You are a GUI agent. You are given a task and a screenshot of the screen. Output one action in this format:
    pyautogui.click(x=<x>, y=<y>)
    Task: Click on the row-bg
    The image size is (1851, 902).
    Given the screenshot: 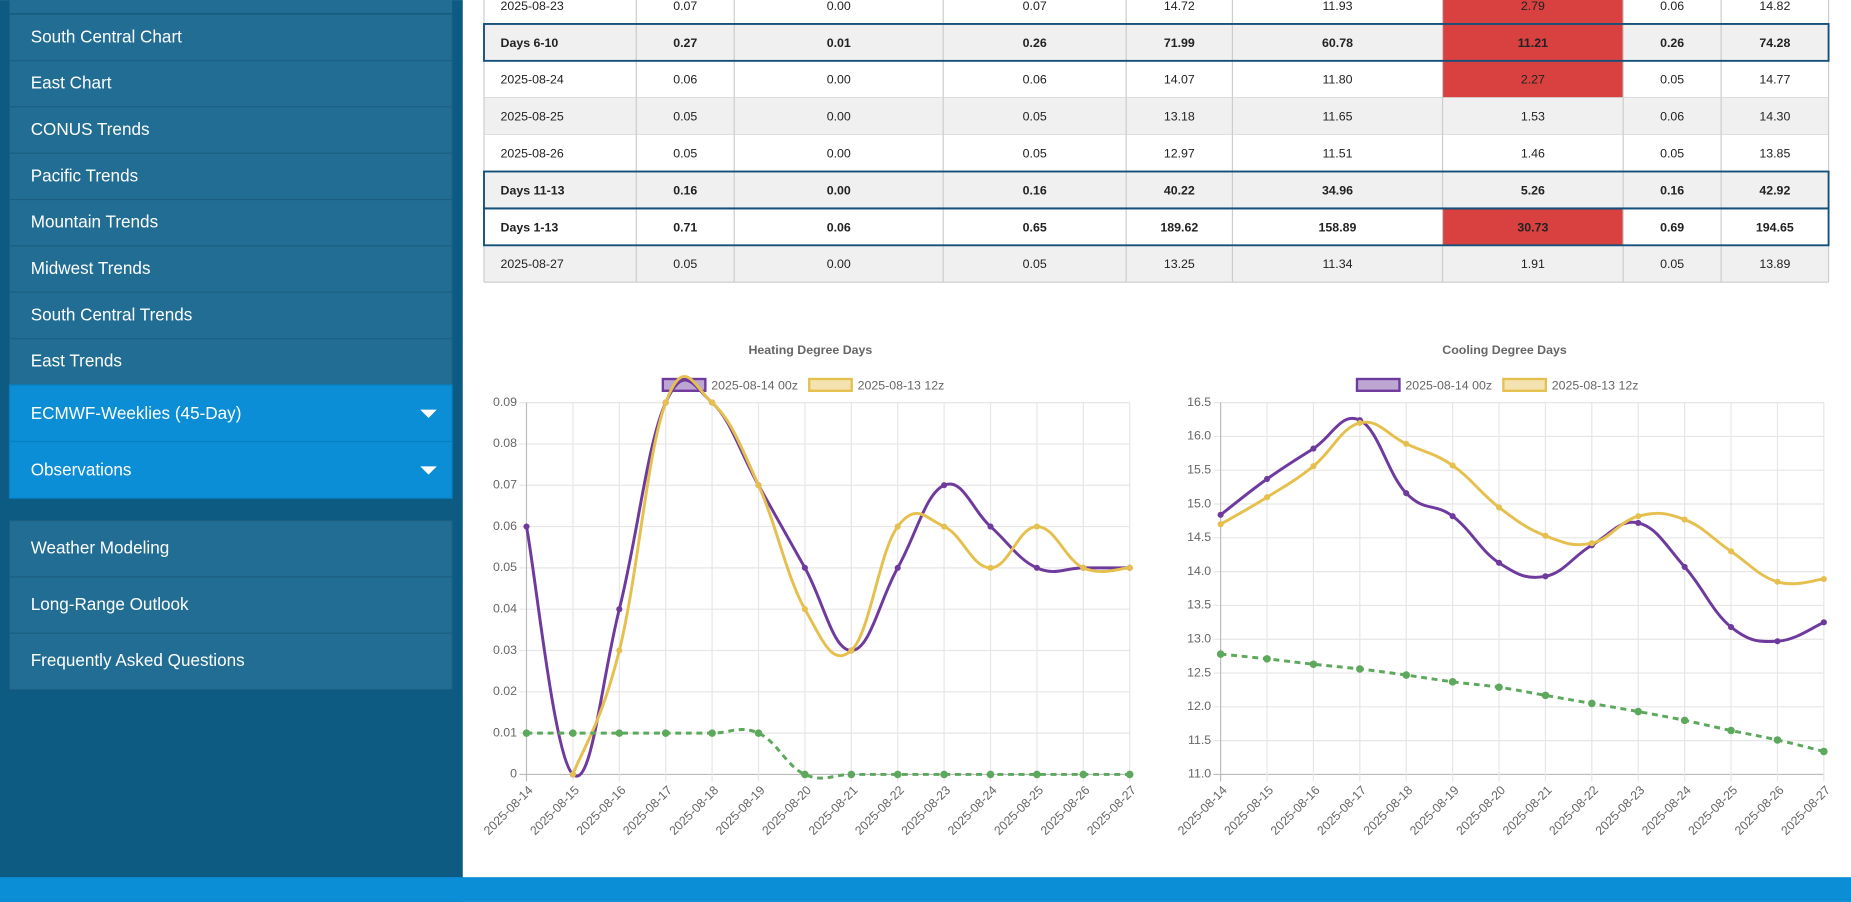 What is the action you would take?
    pyautogui.click(x=1156, y=190)
    